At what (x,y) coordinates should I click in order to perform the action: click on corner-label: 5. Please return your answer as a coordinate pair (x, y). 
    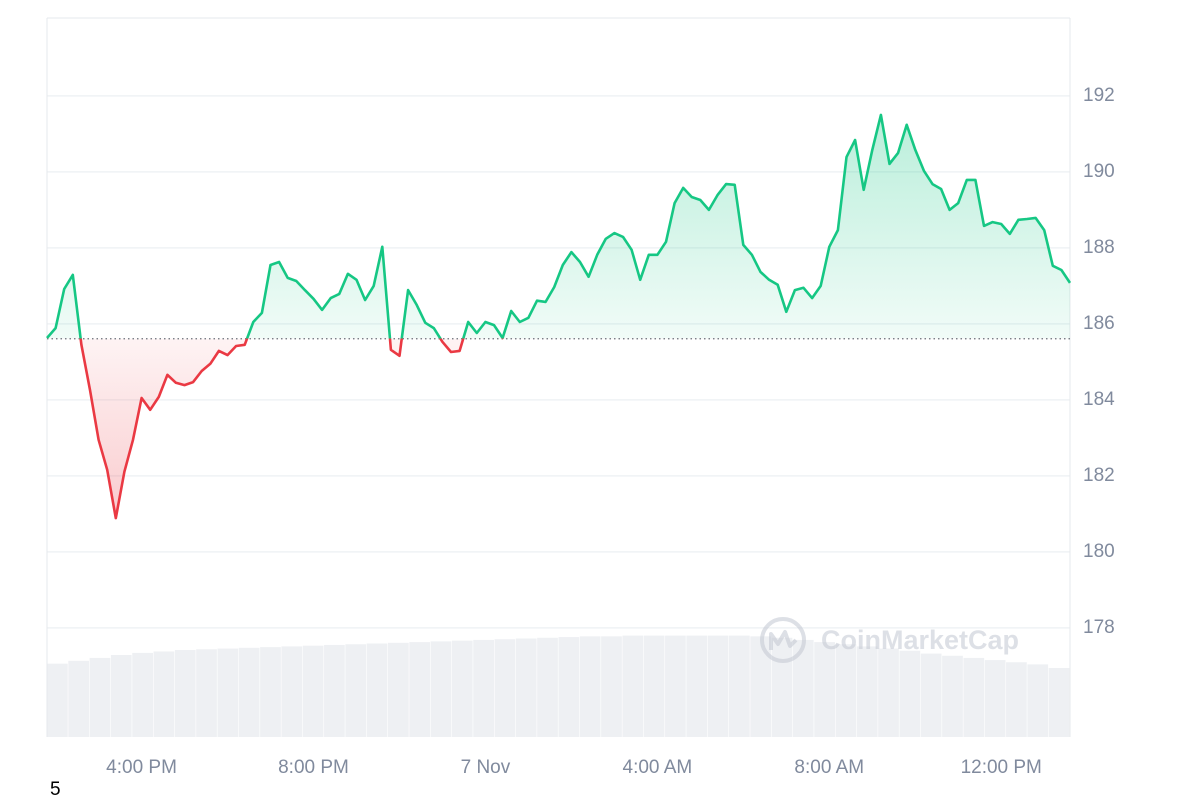
    Looking at the image, I should click on (55, 789).